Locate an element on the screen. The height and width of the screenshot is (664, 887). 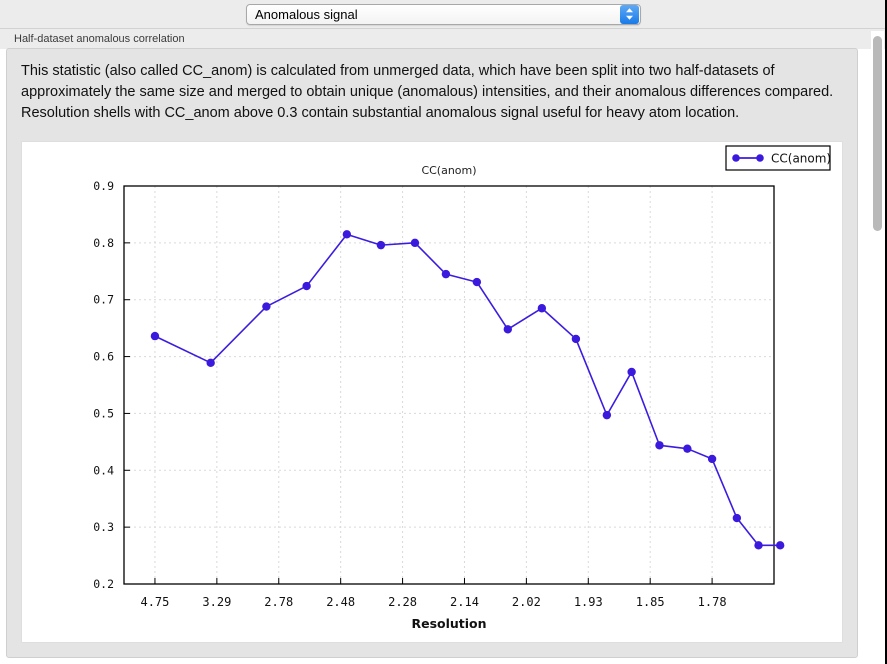
chart-legend: CC(anom) is located at coordinates (778, 158).